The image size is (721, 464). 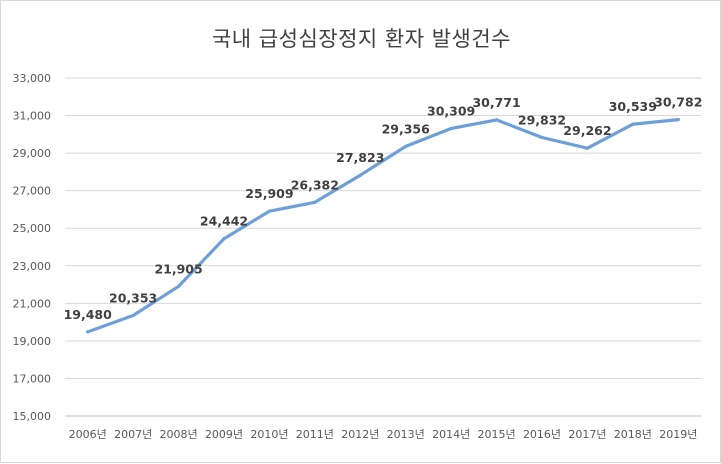 What do you see at coordinates (315, 184) in the screenshot?
I see `data-label: 26,382` at bounding box center [315, 184].